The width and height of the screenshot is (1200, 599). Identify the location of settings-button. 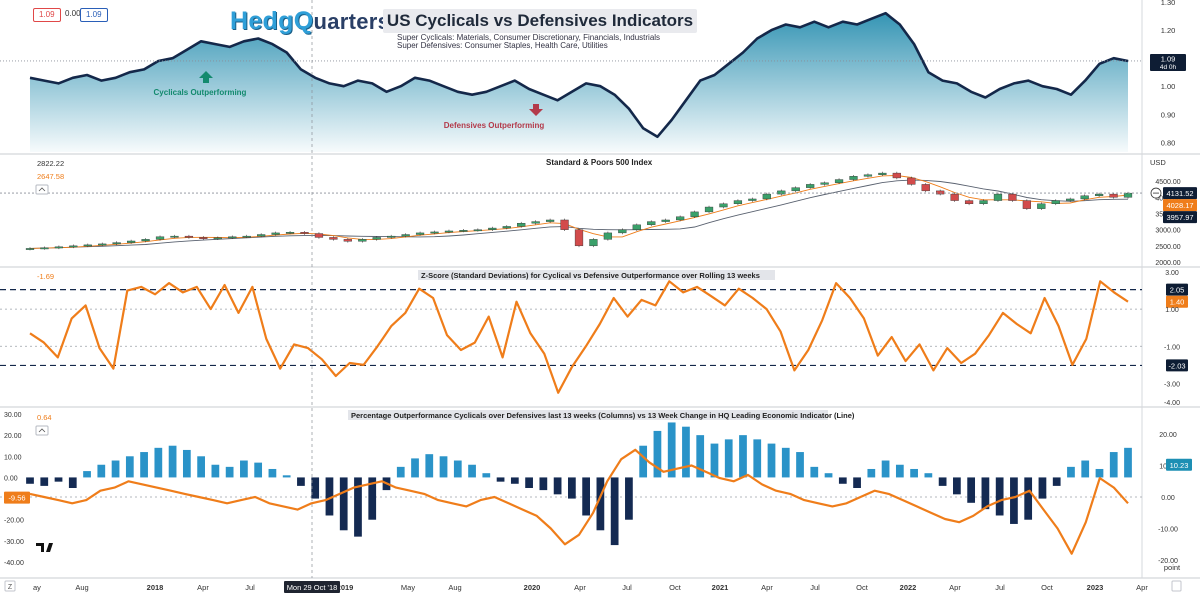
(1176, 586).